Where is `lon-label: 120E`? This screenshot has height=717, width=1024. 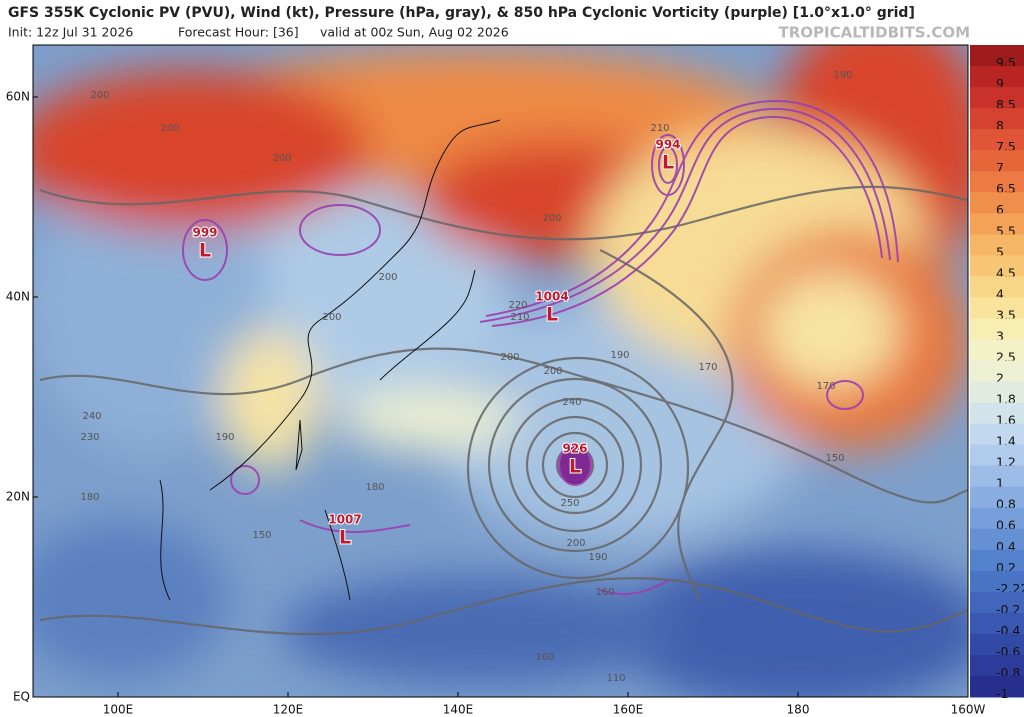 lon-label: 120E is located at coordinates (288, 710).